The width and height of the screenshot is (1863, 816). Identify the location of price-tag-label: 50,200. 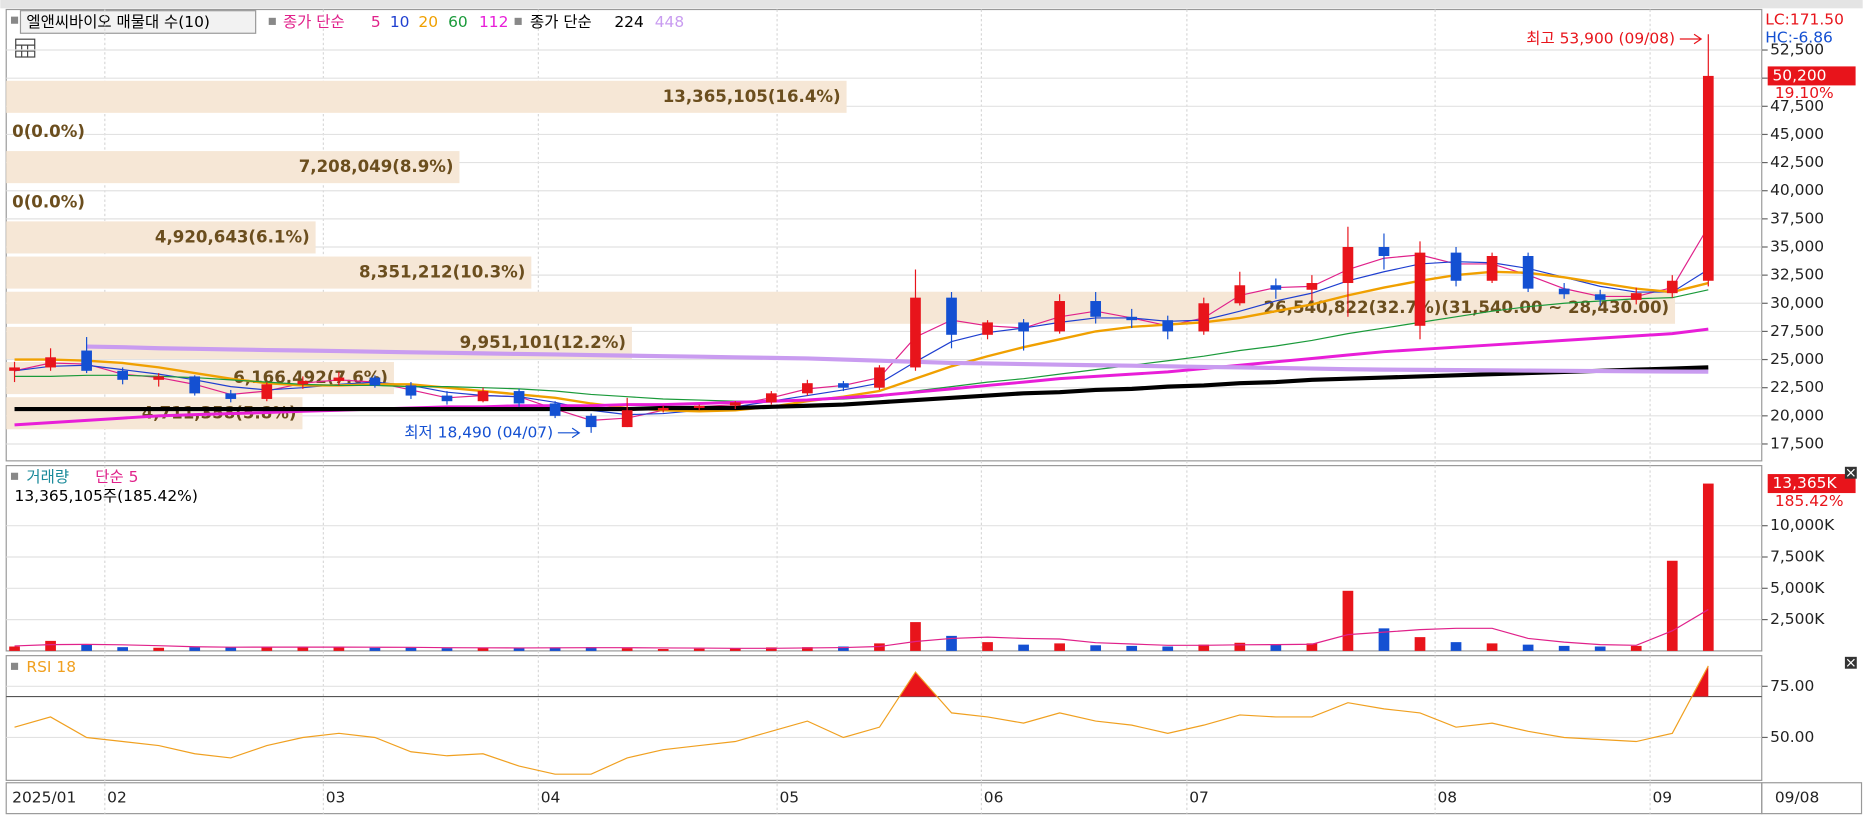
(1799, 75).